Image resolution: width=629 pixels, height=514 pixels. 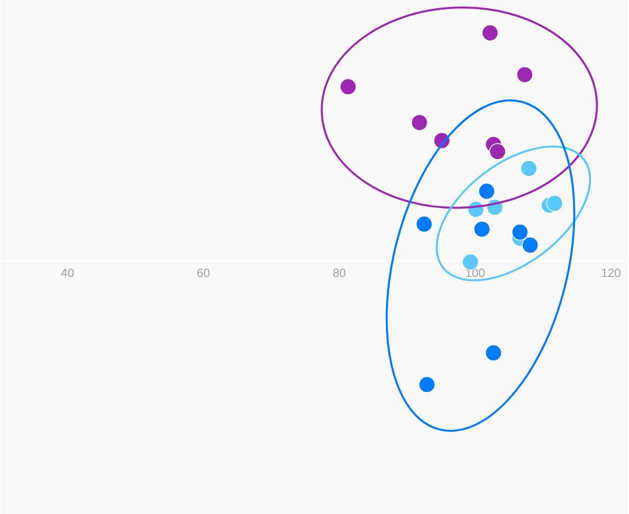 I want to click on x-tick-label: 120, so click(x=611, y=272).